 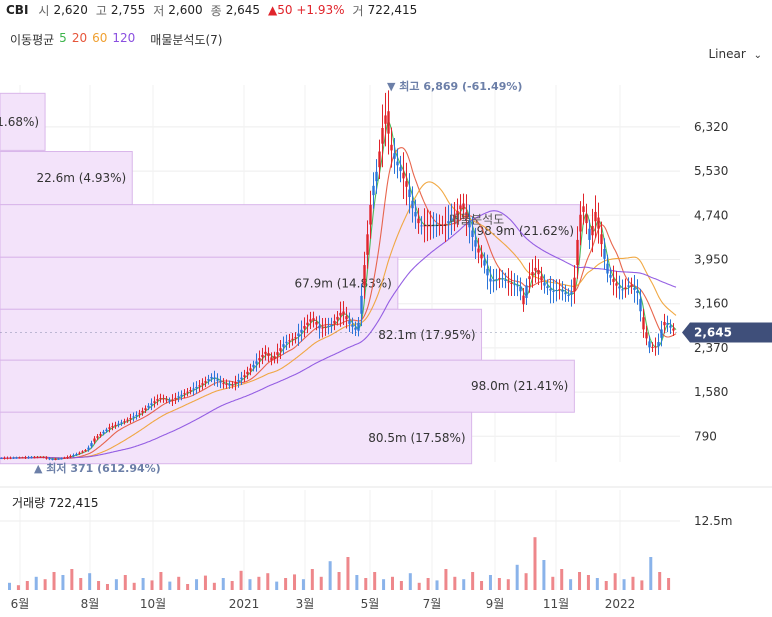 I want to click on poc-label: 매물분석도, so click(x=476, y=219).